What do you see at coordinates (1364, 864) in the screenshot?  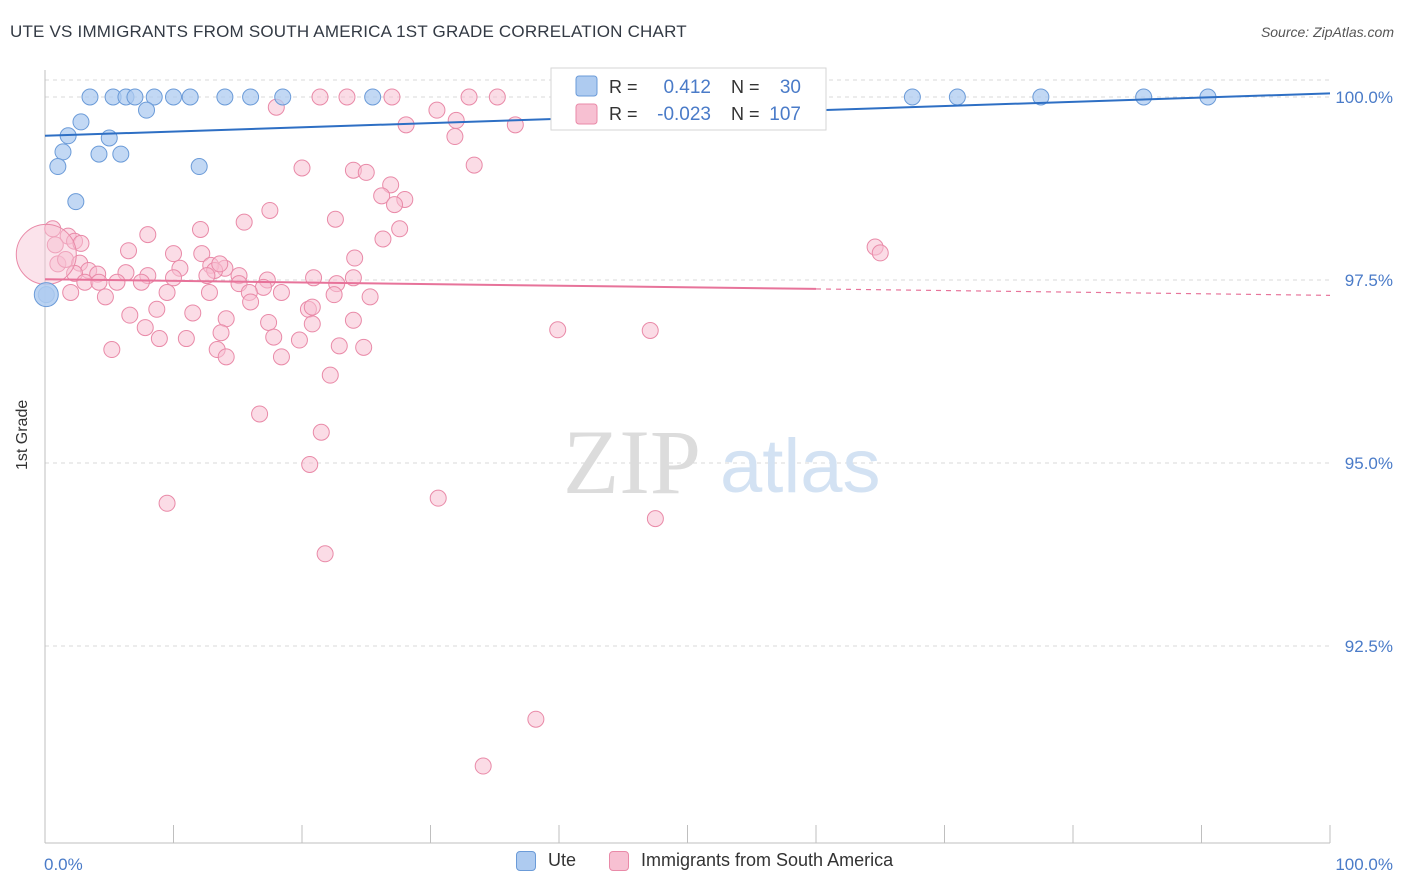 I see `x-tick-label-max: 100.0%` at bounding box center [1364, 864].